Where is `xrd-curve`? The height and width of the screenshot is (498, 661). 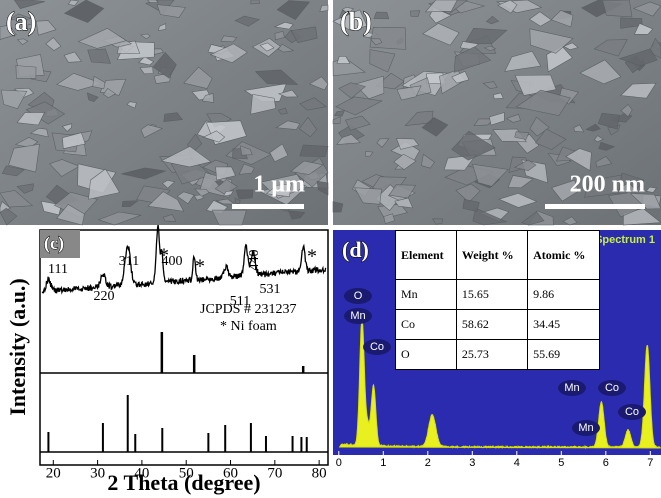
xrd-curve is located at coordinates (184, 259).